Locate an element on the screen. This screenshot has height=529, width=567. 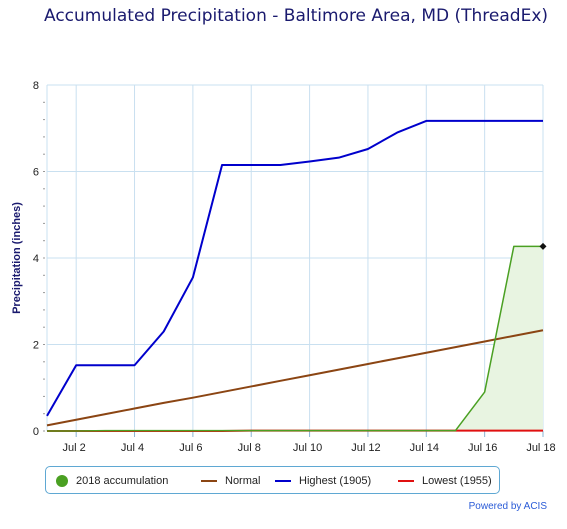
x-tick-label: Jul 8 is located at coordinates (249, 448).